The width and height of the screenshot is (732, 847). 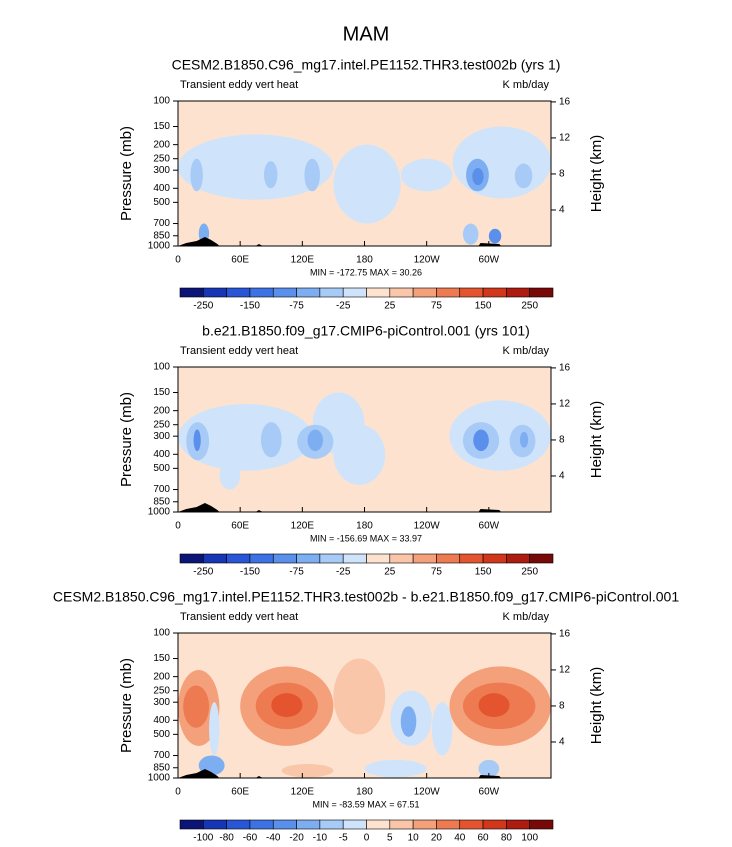 What do you see at coordinates (240, 792) in the screenshot?
I see `x-tick-label: 60E` at bounding box center [240, 792].